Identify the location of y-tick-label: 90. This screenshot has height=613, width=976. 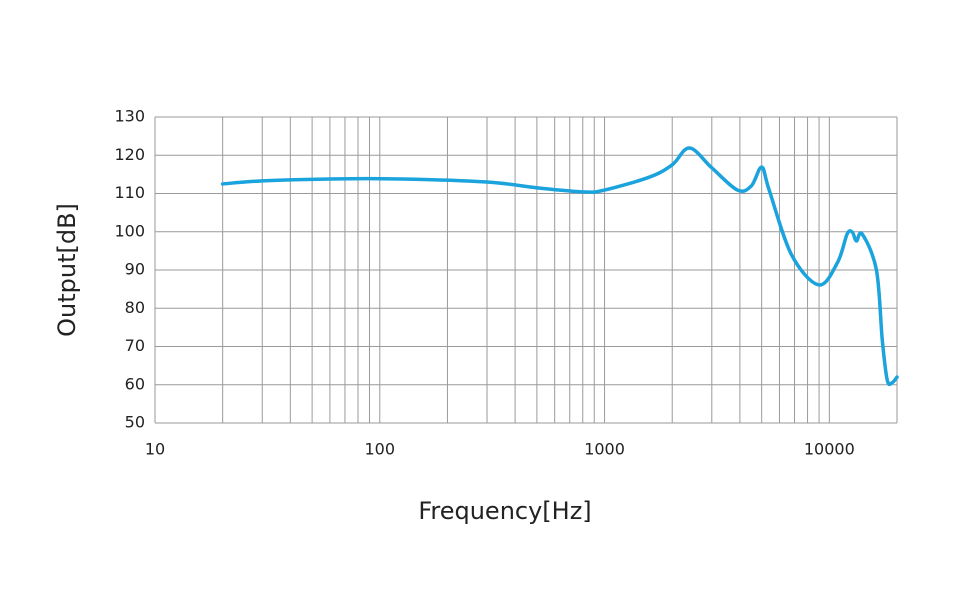
(135, 269).